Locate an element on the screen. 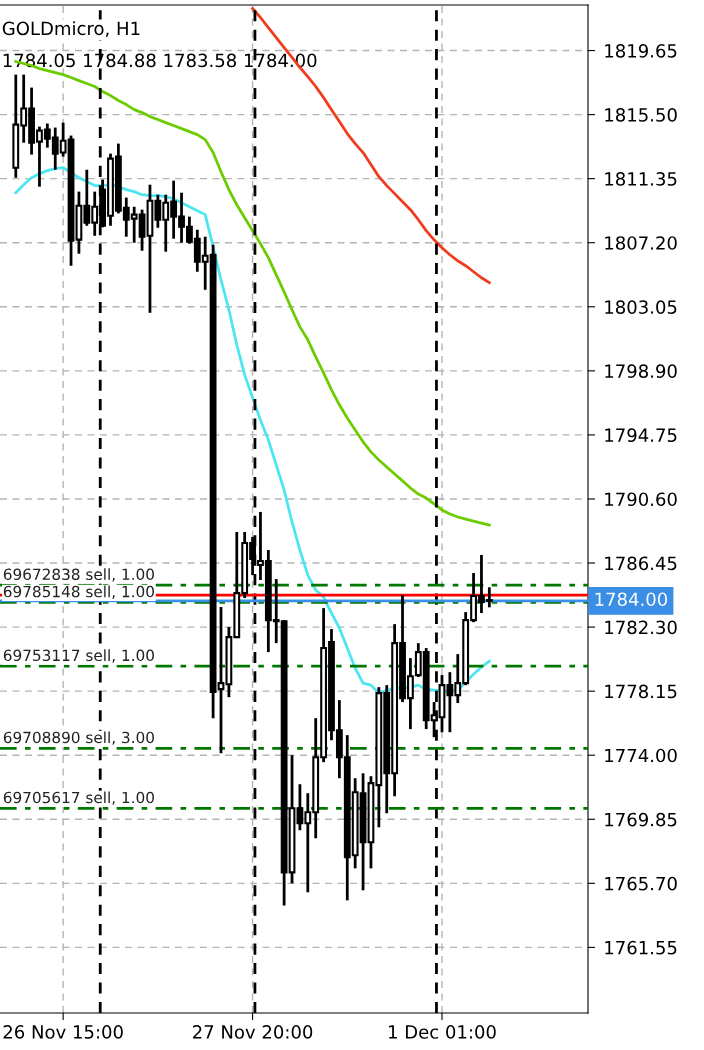 This screenshot has width=704, height=1050. text: GOLDmicro, H1 is located at coordinates (71, 29).